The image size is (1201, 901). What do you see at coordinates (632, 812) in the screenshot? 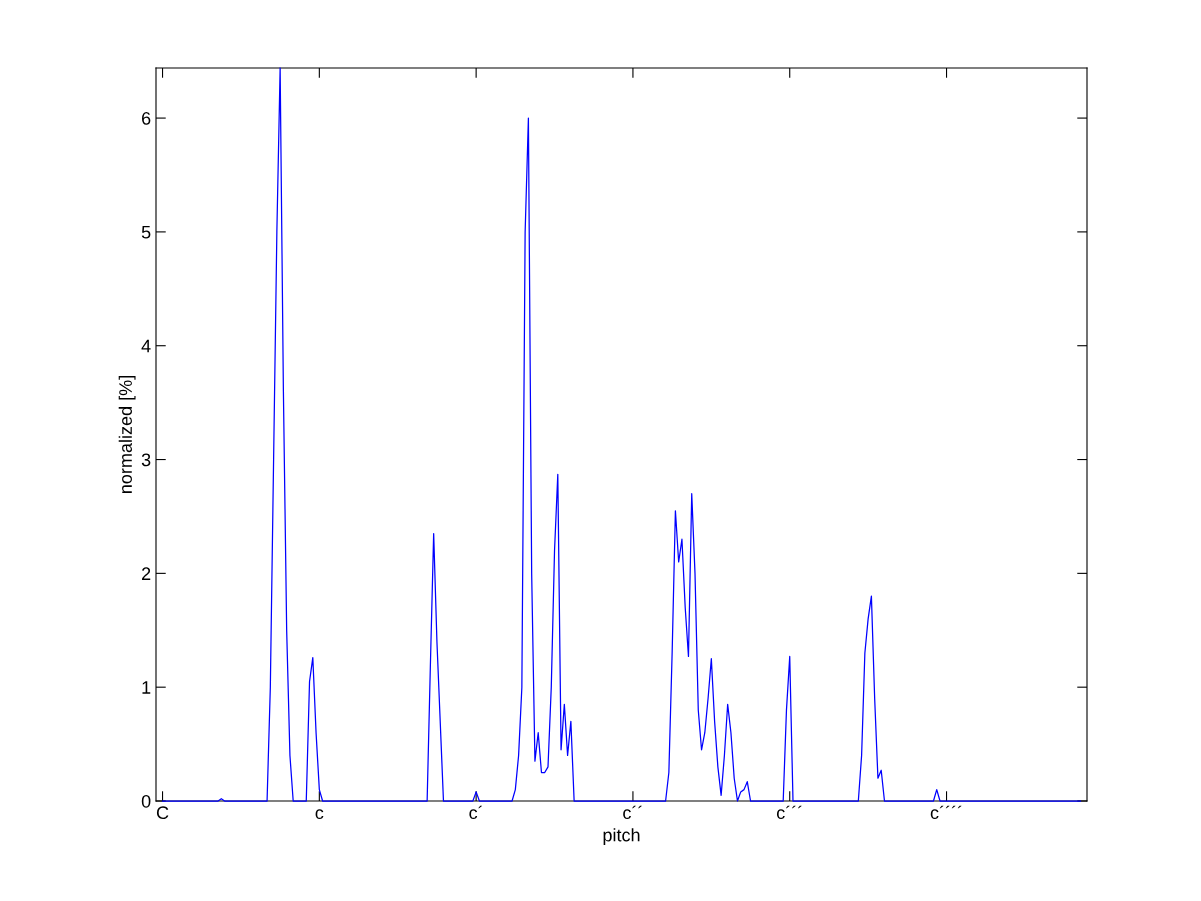
I see `x-tick-label: c´´` at bounding box center [632, 812].